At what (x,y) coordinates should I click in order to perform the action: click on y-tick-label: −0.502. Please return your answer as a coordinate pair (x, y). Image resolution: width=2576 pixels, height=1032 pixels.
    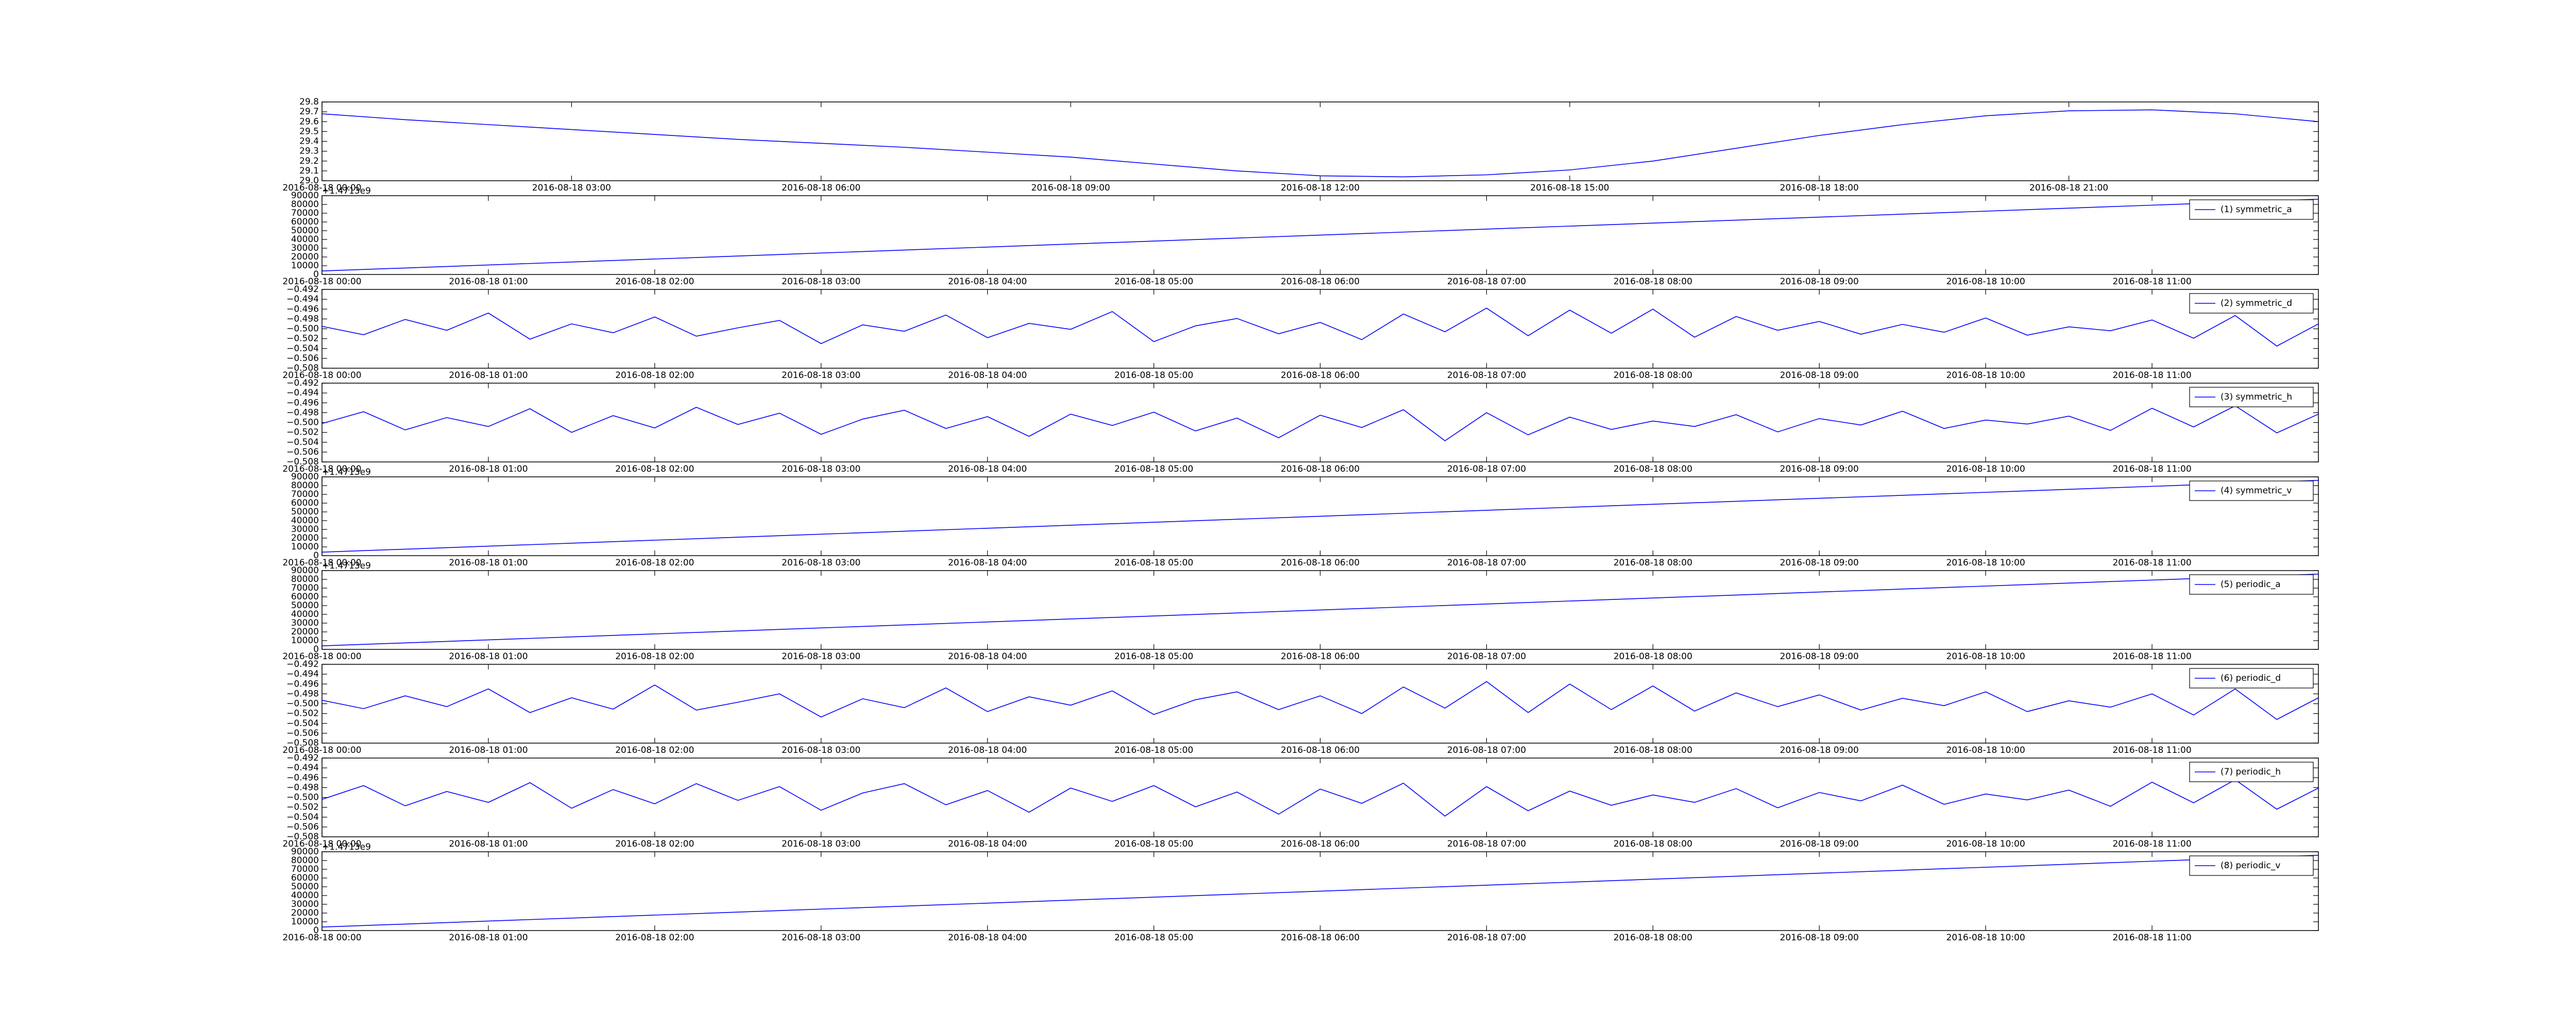
    Looking at the image, I should click on (302, 339).